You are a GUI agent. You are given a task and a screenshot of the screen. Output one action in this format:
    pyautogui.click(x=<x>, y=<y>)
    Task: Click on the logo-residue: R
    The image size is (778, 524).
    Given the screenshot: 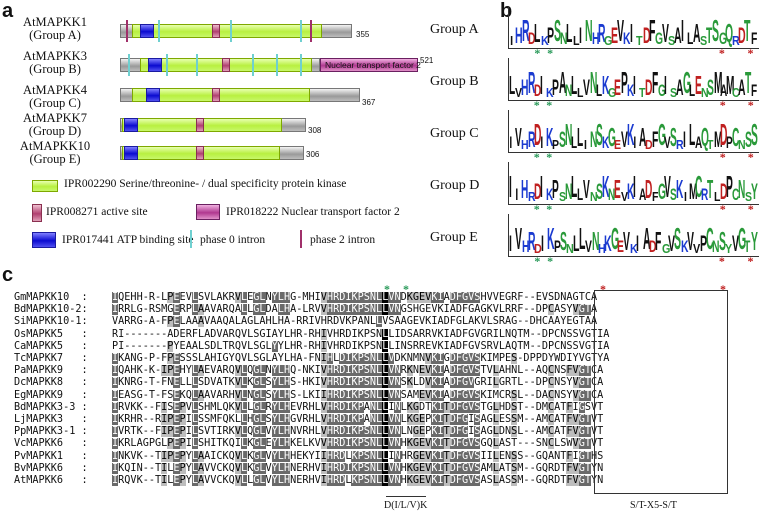 What is the action you would take?
    pyautogui.click(x=532, y=241)
    